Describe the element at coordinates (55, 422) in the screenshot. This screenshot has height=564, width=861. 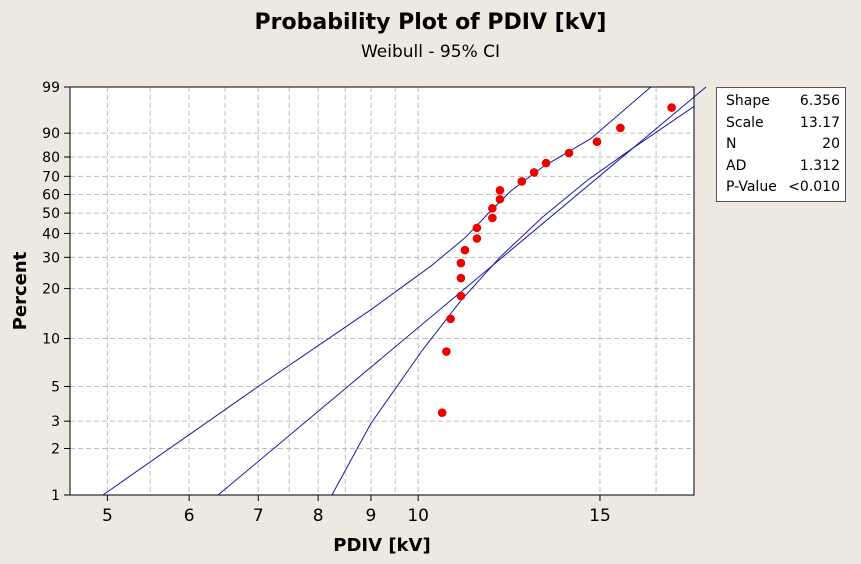
I see `y-tick-label: 3` at that location.